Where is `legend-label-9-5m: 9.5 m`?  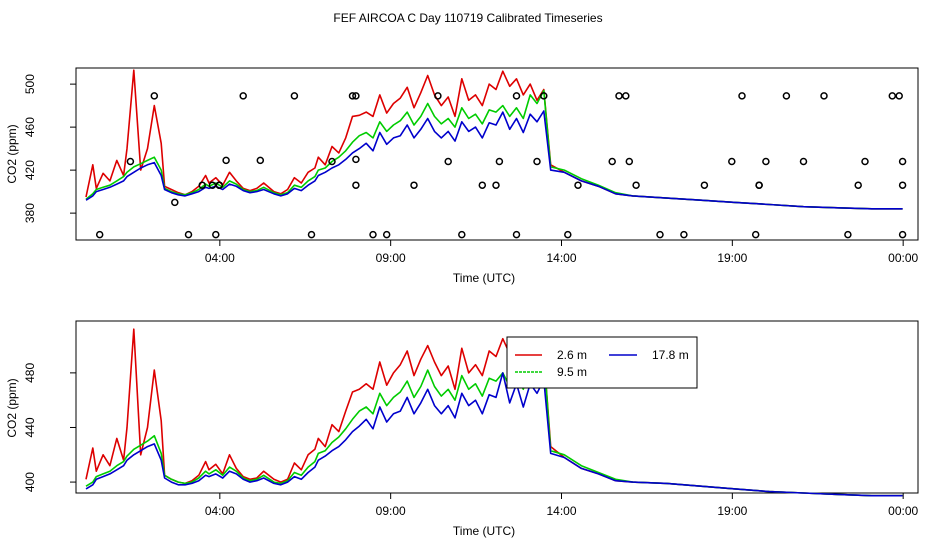
legend-label-9-5m: 9.5 m is located at coordinates (572, 372).